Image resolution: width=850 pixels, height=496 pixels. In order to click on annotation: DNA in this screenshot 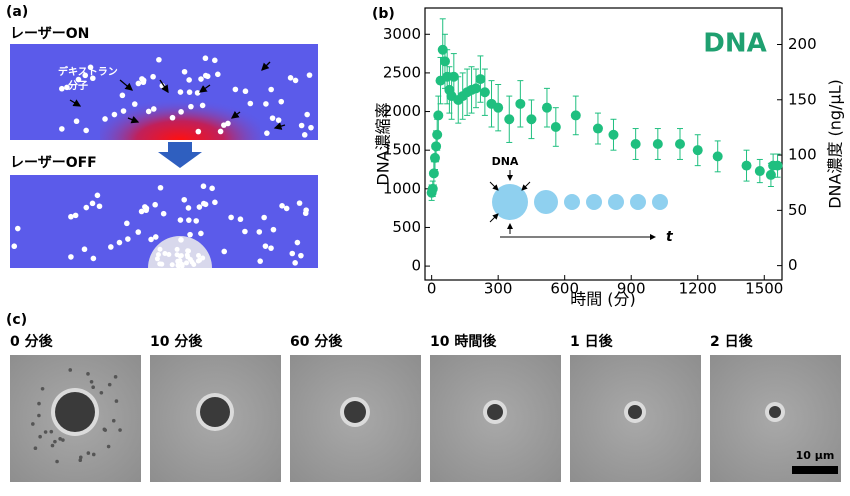, I will do `click(734, 44)`.